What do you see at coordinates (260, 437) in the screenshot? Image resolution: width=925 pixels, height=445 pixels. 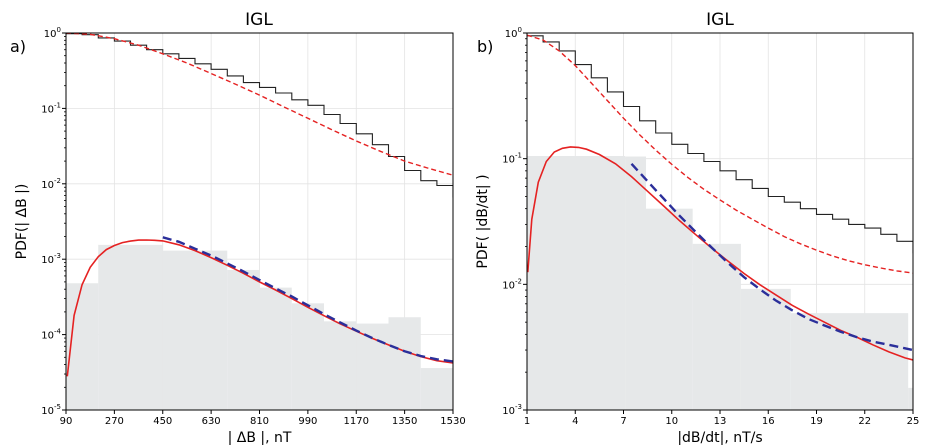 I see `x-axis-label: | ΔB |, nT` at bounding box center [260, 437].